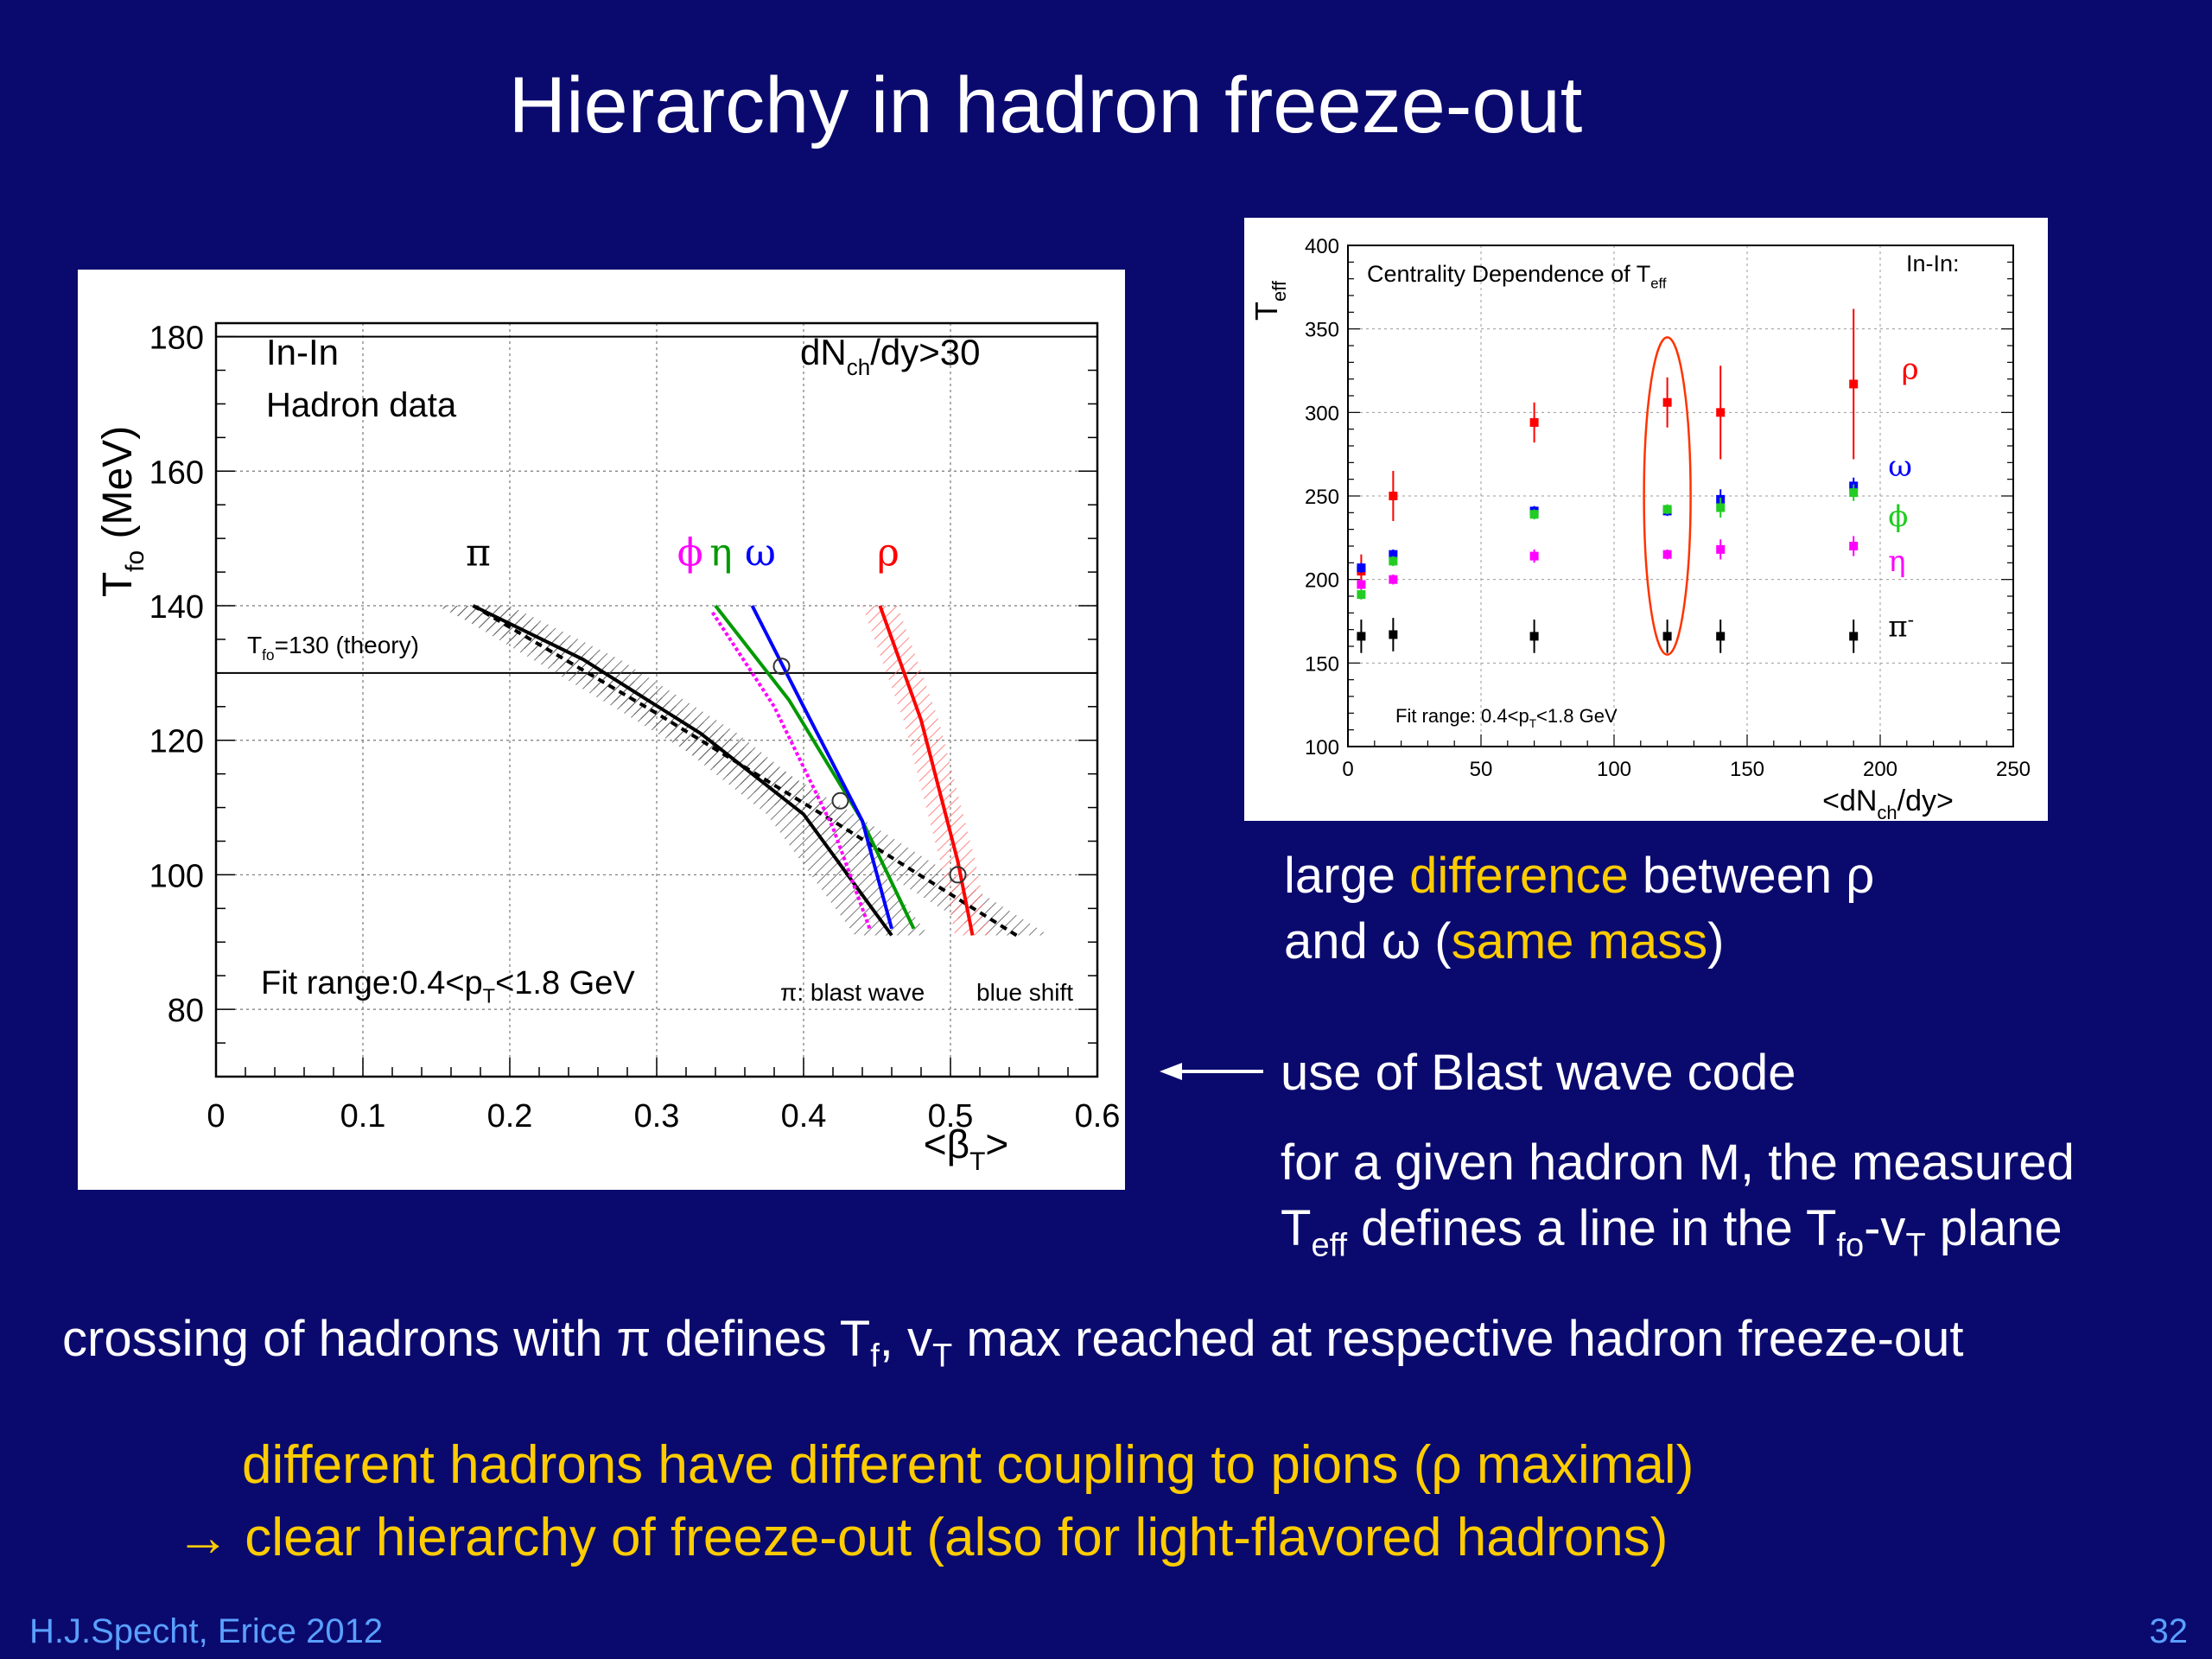 Image resolution: width=2212 pixels, height=1659 pixels. Describe the element at coordinates (478, 553) in the screenshot. I see `series-label: π` at that location.